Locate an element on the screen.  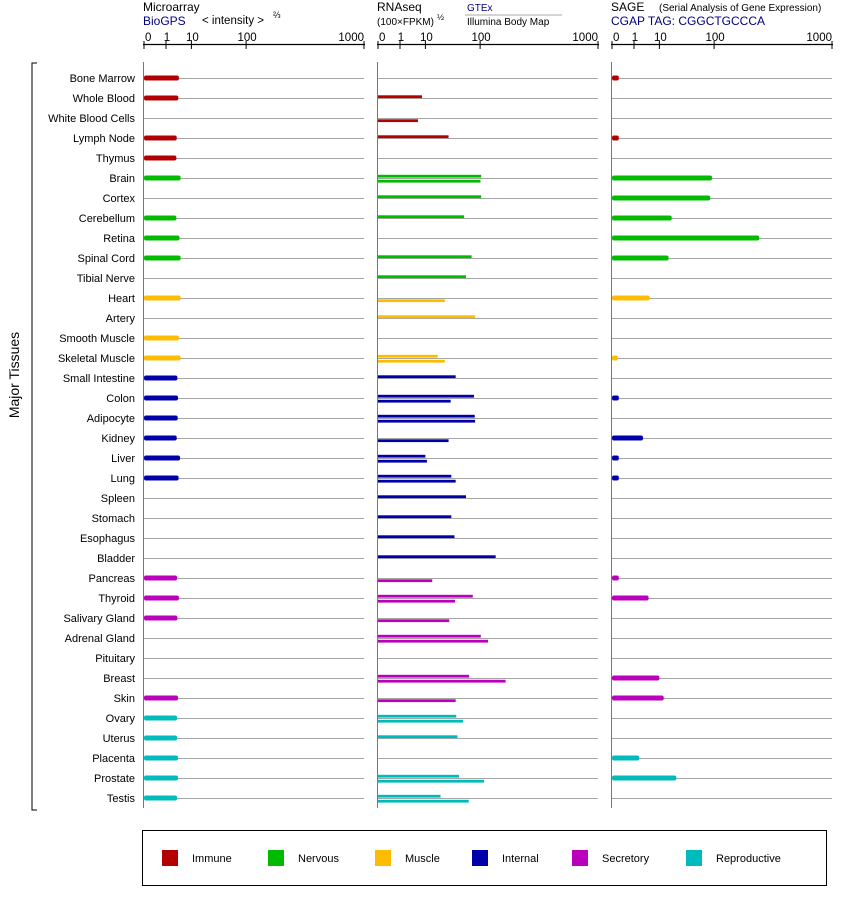
y-group-label: Major Tissues is located at coordinates (14, 375).